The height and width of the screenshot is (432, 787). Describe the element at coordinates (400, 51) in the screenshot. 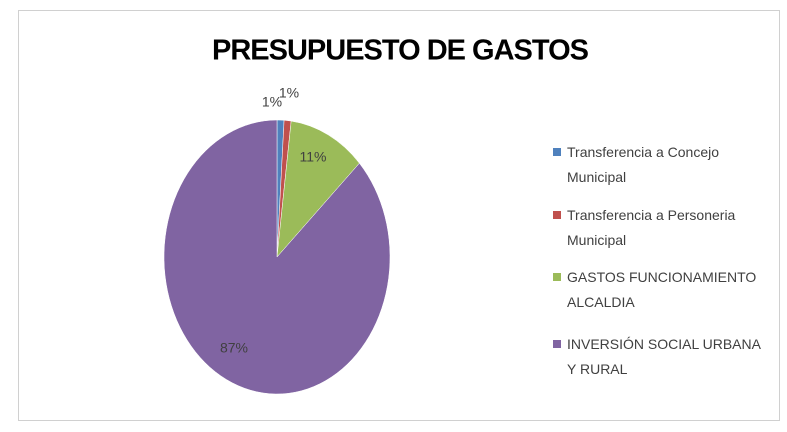

I see `chart-title: PRESUPUESTO DE GASTOS` at that location.